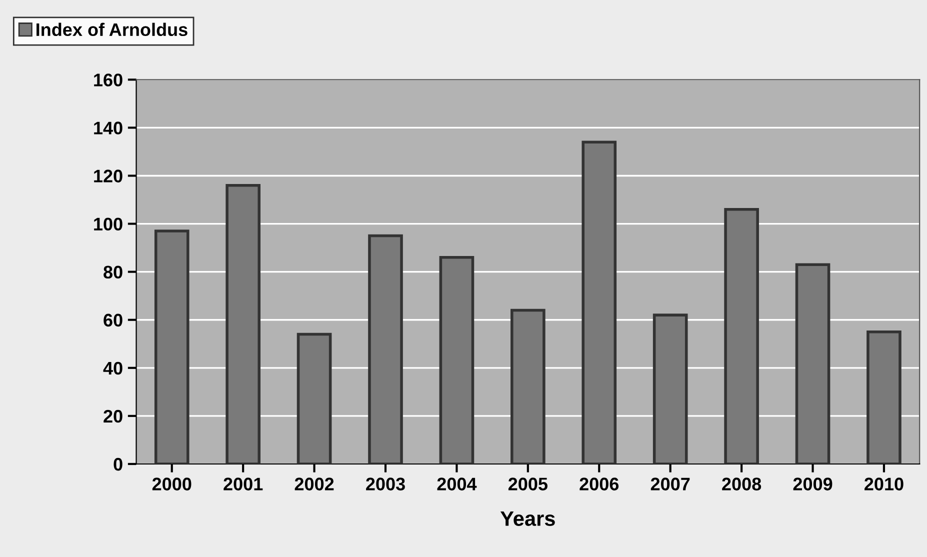 This screenshot has width=927, height=557. Describe the element at coordinates (884, 484) in the screenshot. I see `x-tick-label: 2010` at that location.